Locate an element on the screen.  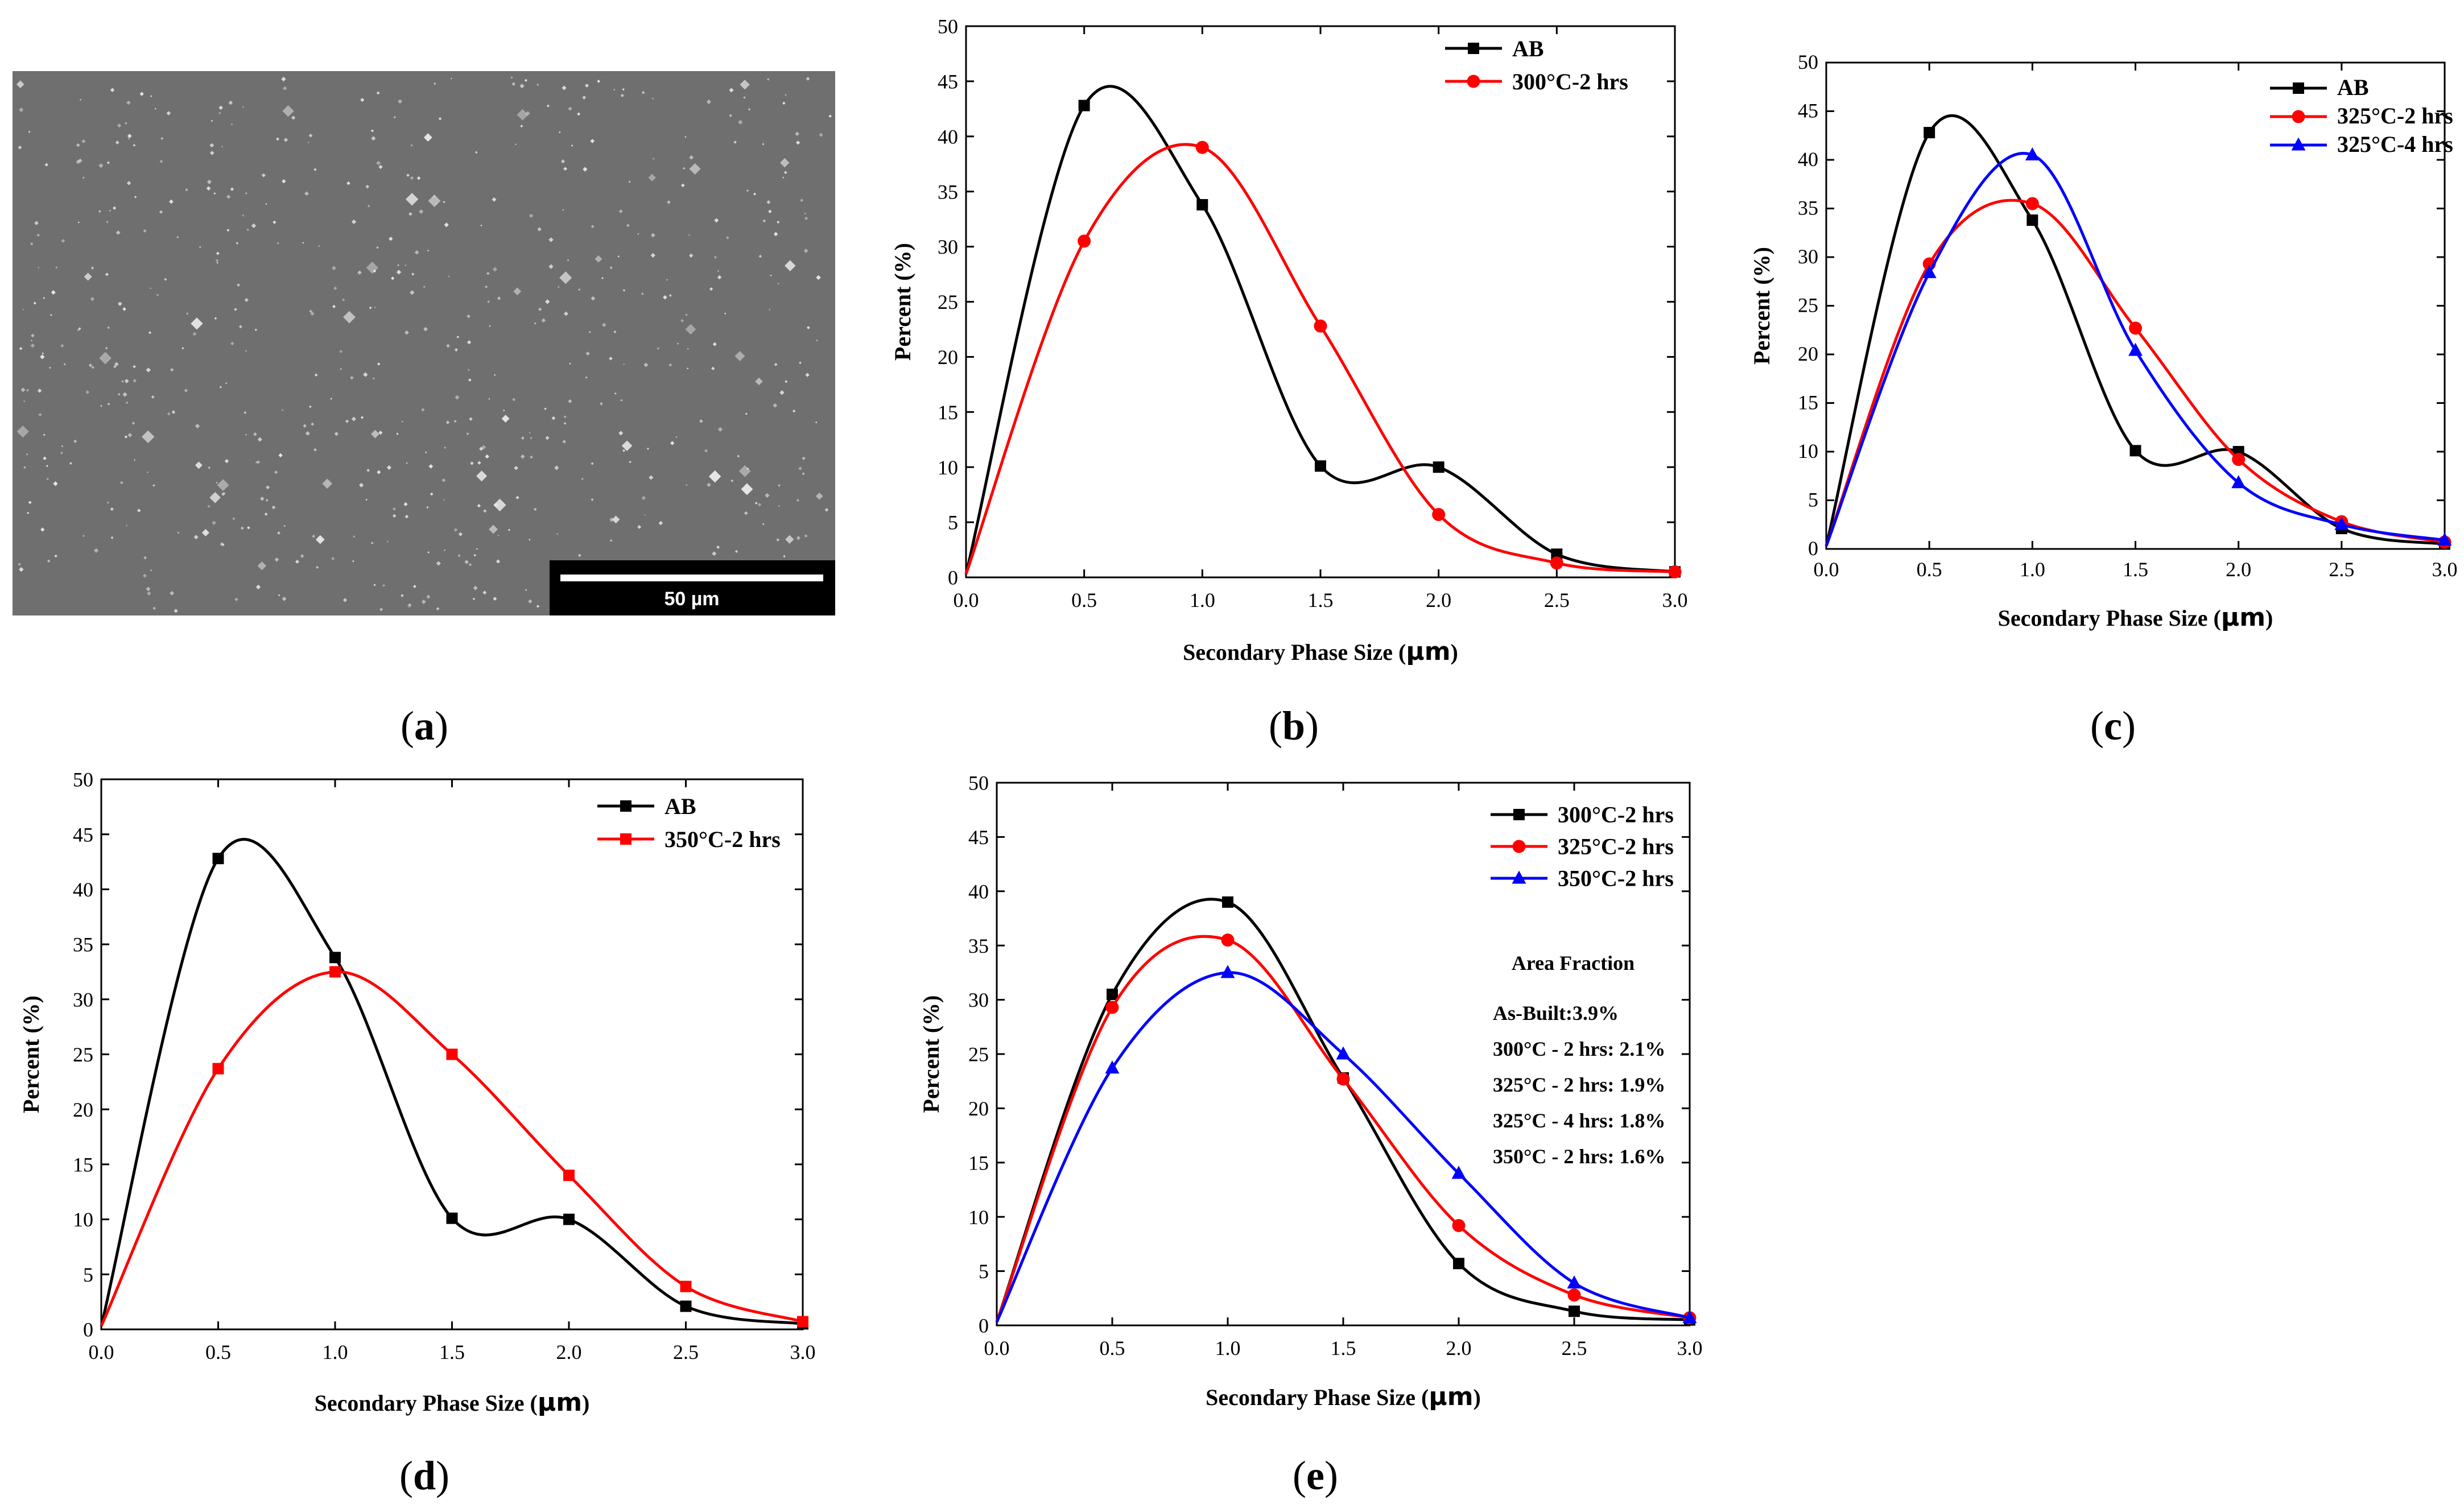
legend-label: 325°C-2 hrs is located at coordinates (1616, 846).